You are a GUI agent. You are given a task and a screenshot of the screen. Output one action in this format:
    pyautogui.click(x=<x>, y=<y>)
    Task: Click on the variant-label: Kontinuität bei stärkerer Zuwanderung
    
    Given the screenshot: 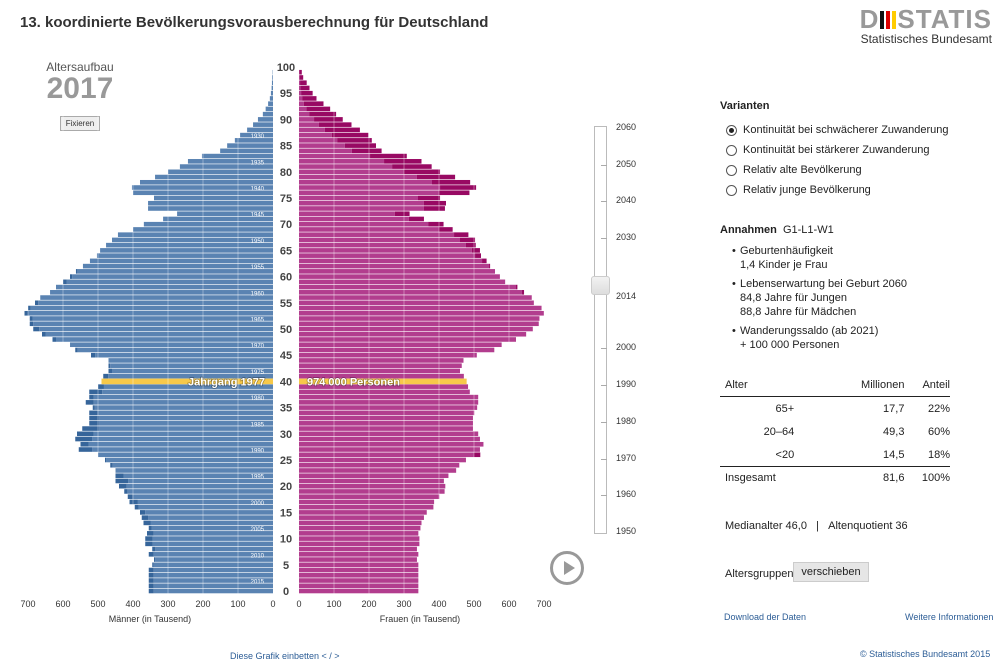 What is the action you would take?
    pyautogui.click(x=836, y=150)
    